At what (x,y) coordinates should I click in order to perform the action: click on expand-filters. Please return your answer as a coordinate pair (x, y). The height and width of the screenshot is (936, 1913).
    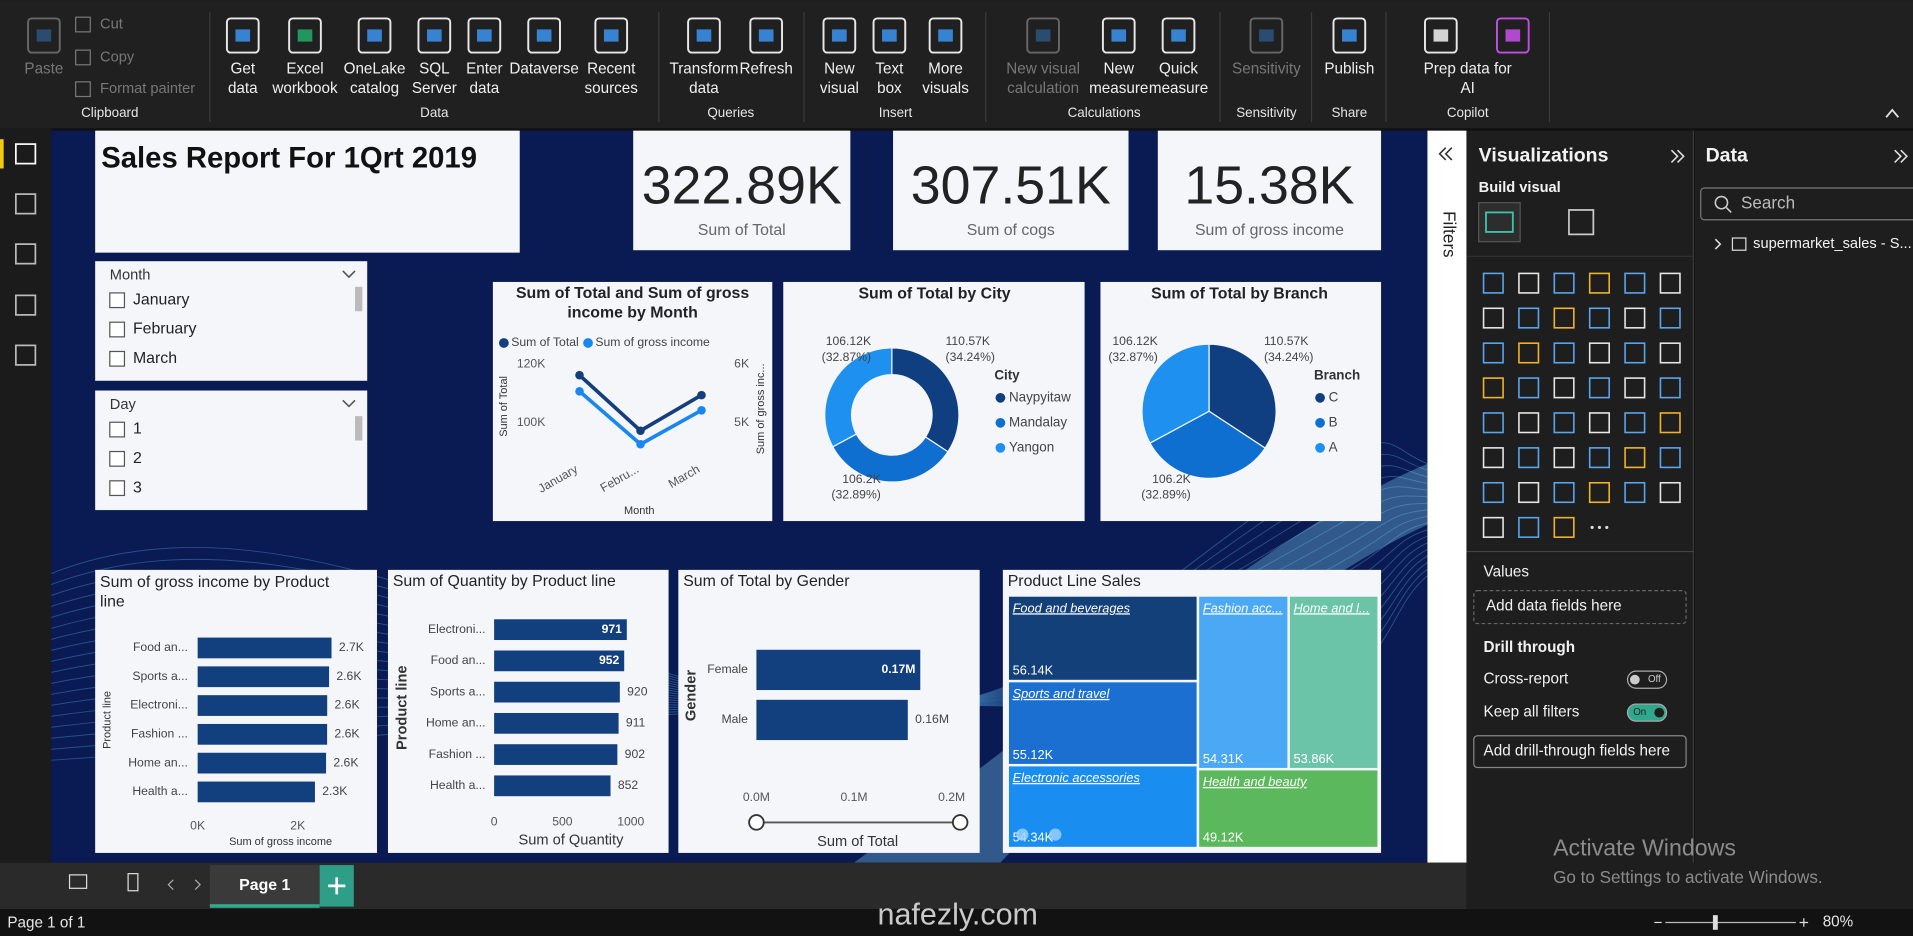
    Looking at the image, I should click on (1445, 154).